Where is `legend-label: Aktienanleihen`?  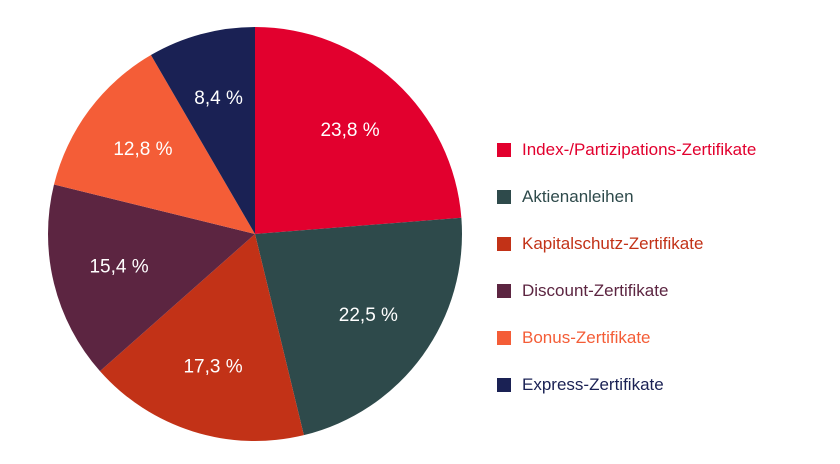
legend-label: Aktienanleihen is located at coordinates (578, 196).